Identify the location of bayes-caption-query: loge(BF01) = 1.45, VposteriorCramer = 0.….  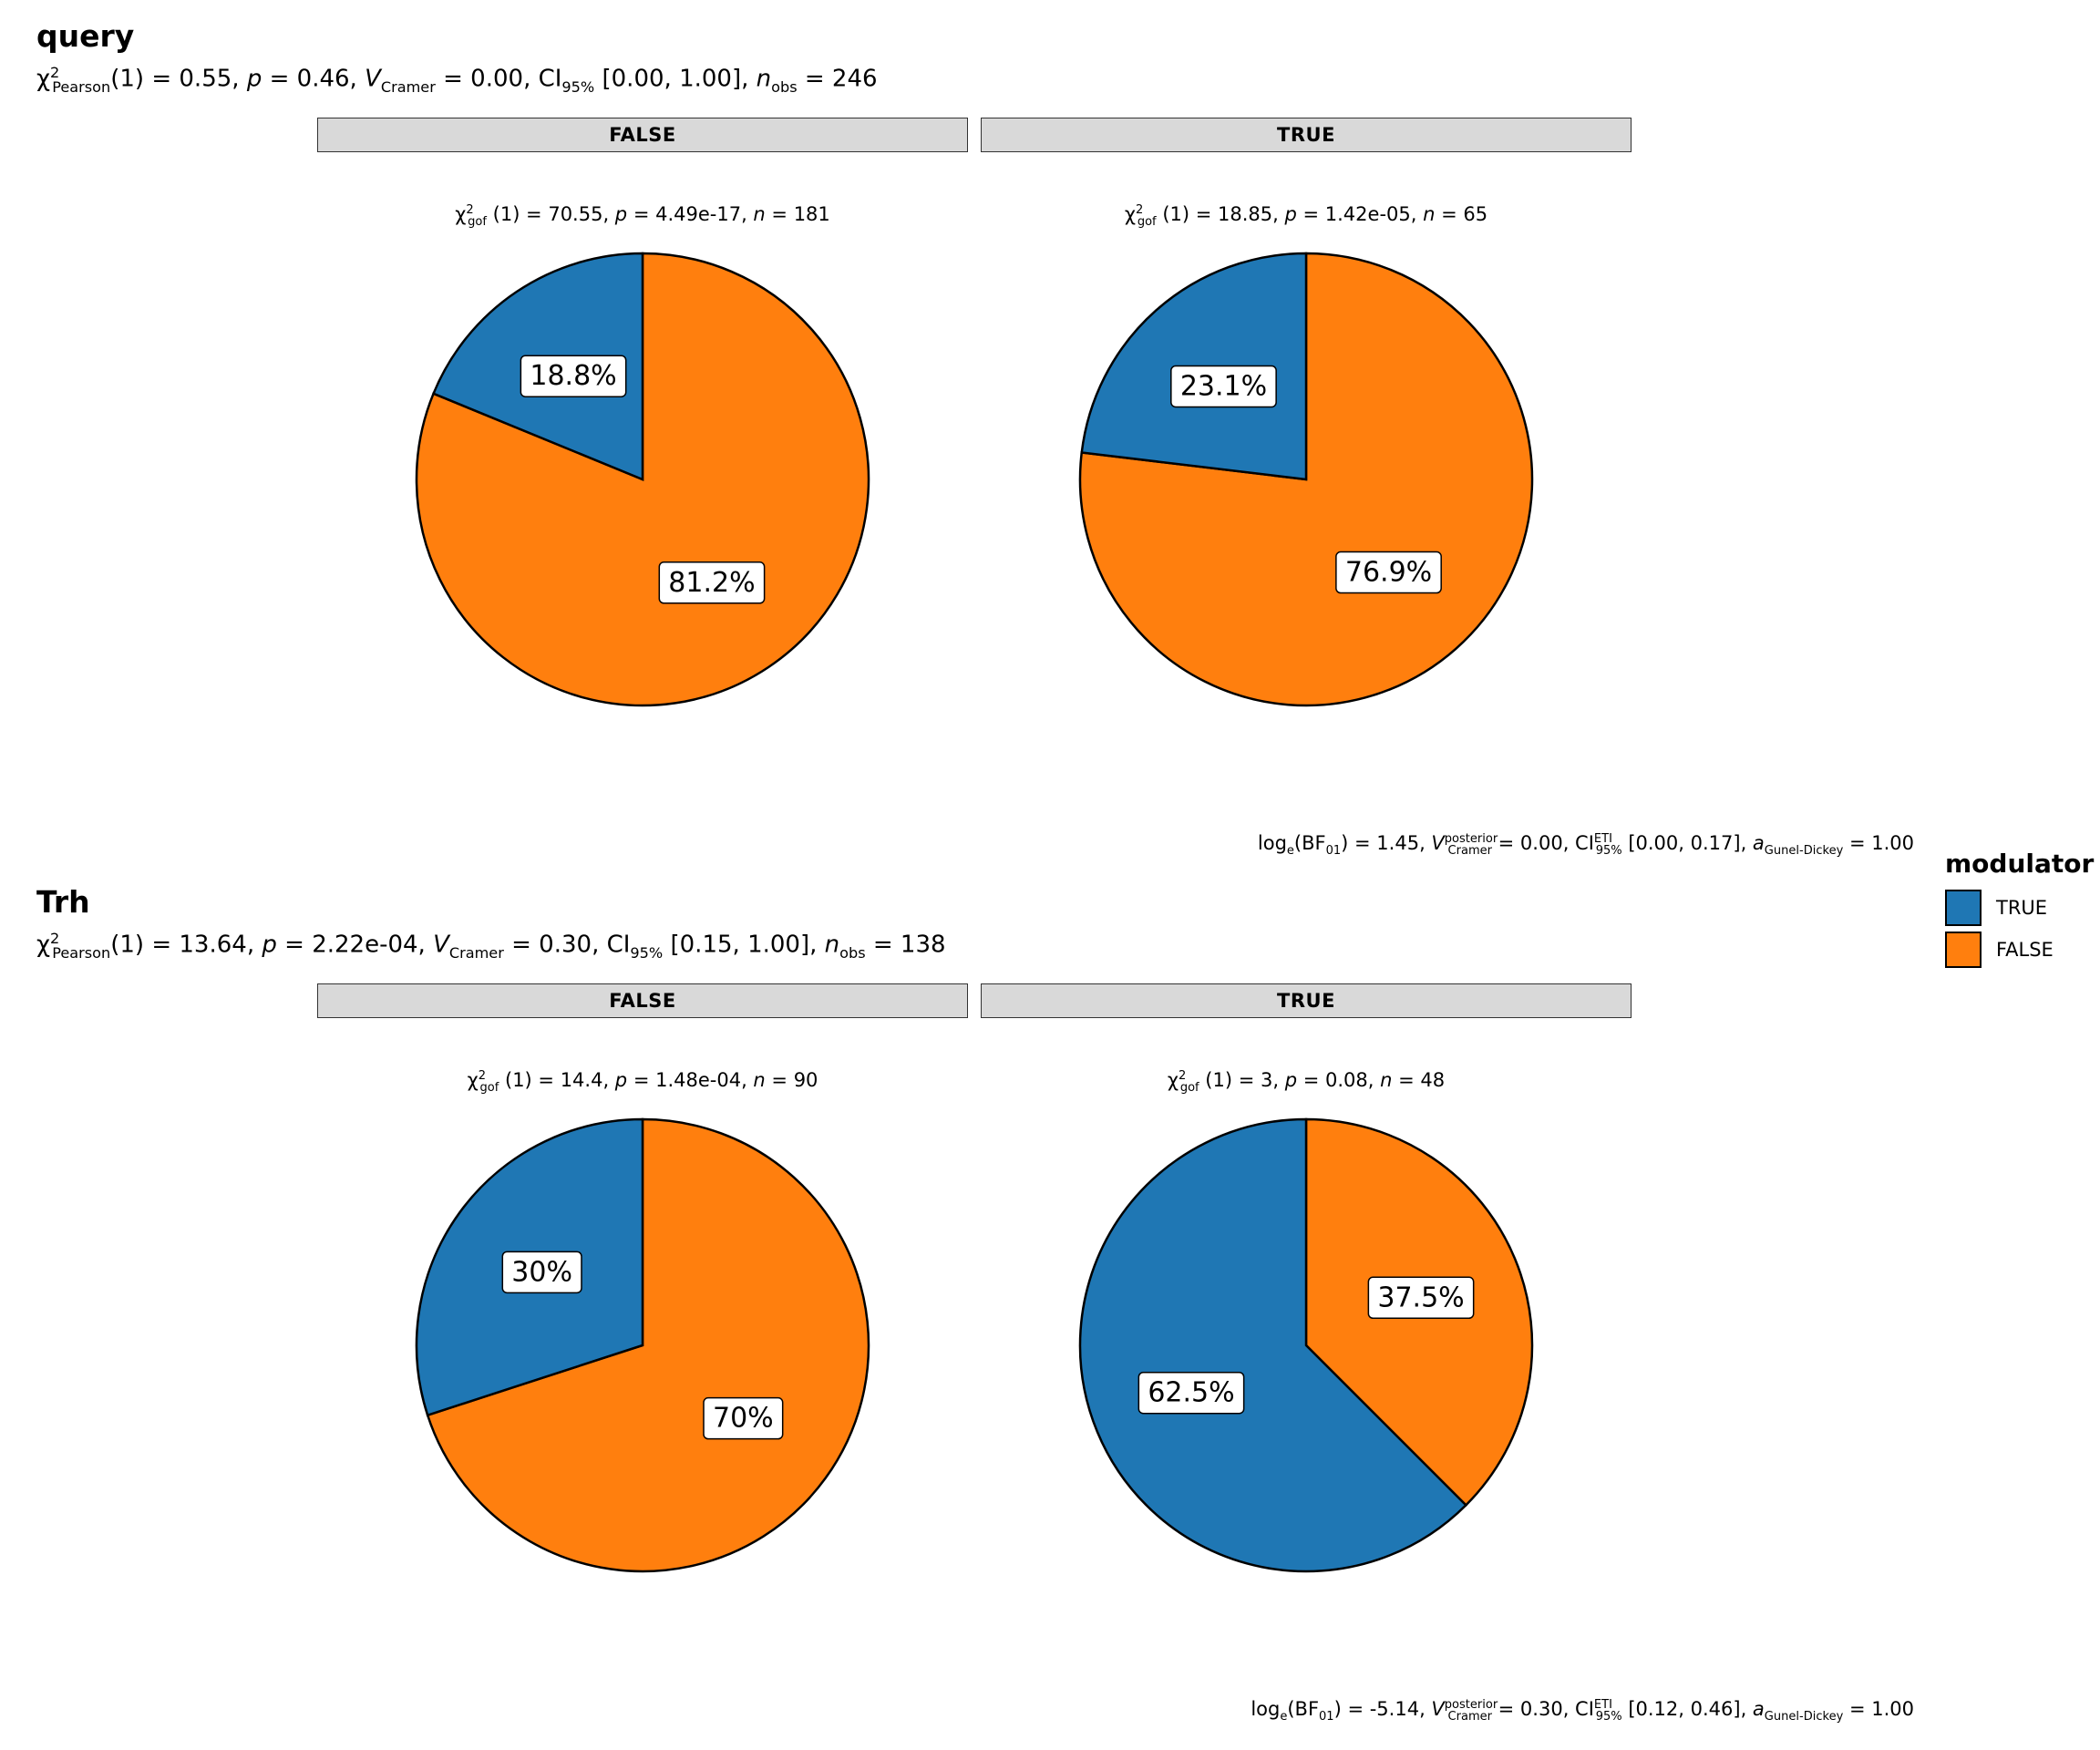
(1585, 845).